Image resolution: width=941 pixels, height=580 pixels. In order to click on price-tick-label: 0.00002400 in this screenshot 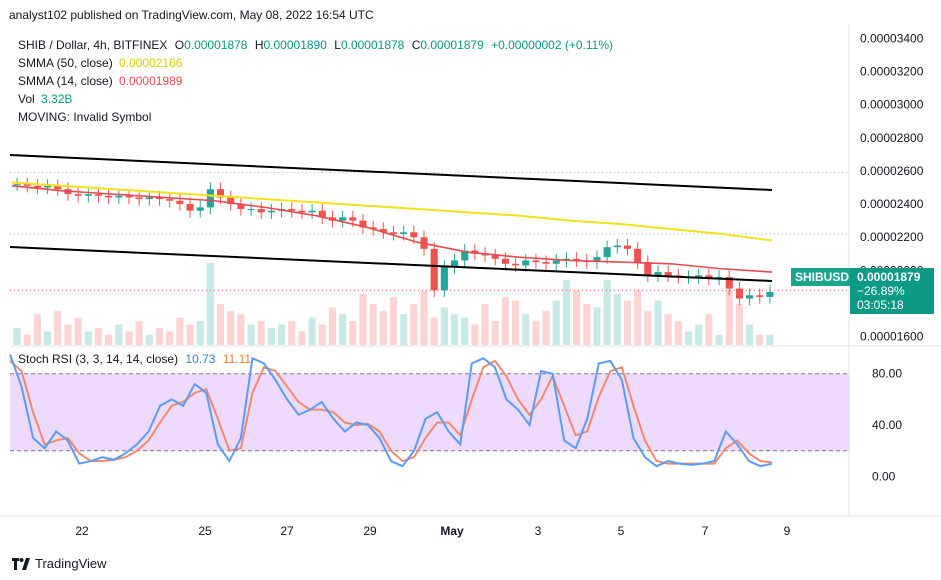, I will do `click(892, 204)`.